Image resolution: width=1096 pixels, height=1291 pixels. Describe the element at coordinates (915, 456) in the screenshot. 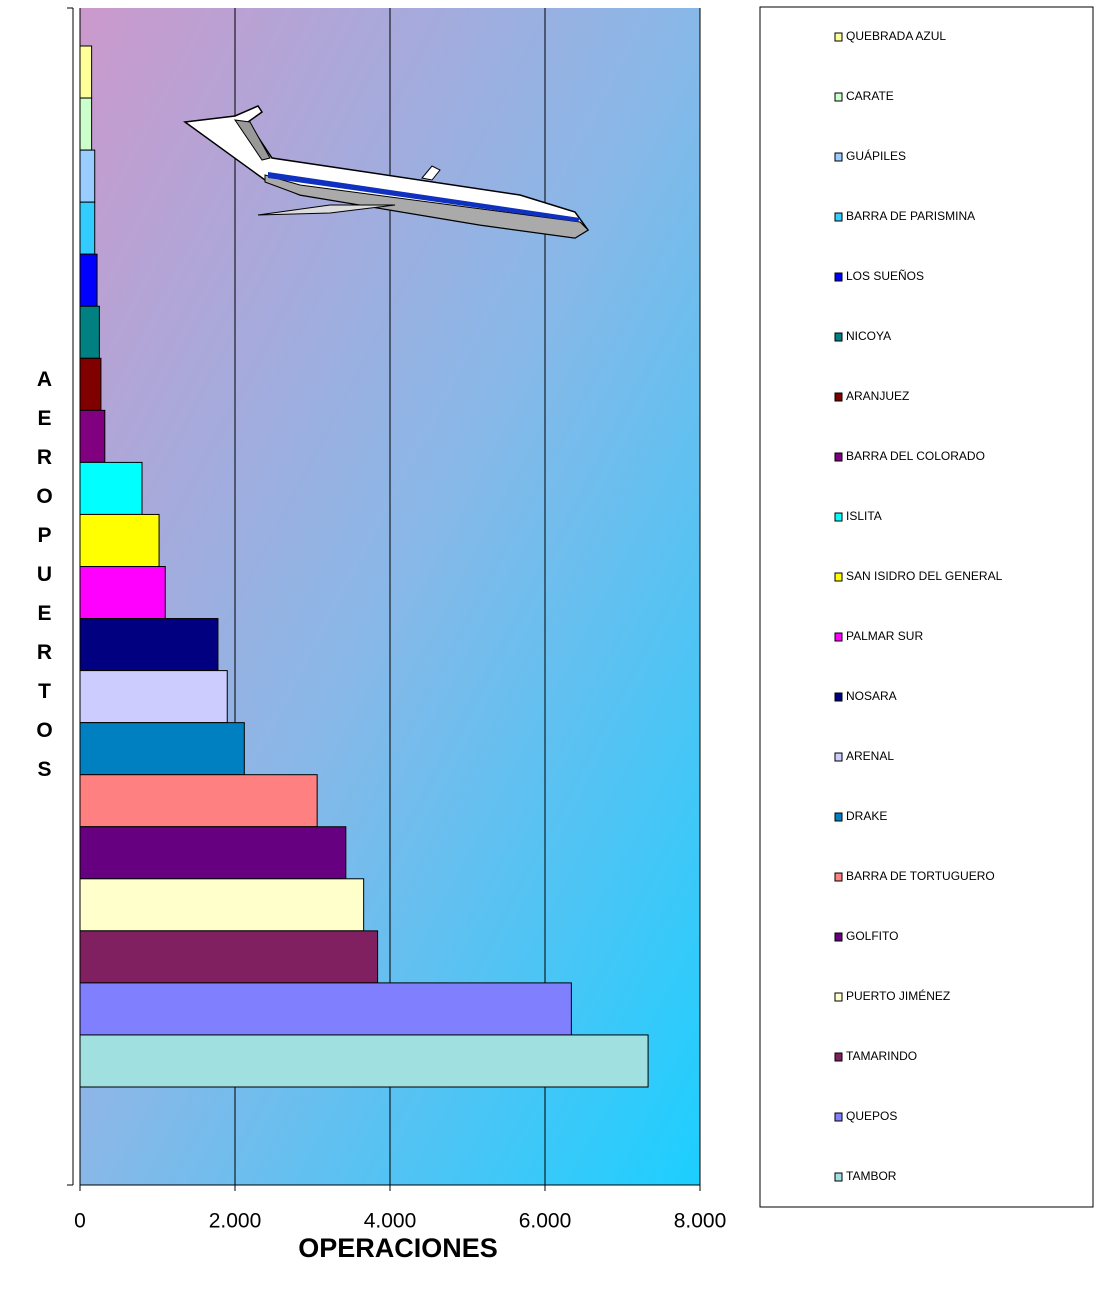

I see `legend-label: BARRA DEL COLORADO` at that location.